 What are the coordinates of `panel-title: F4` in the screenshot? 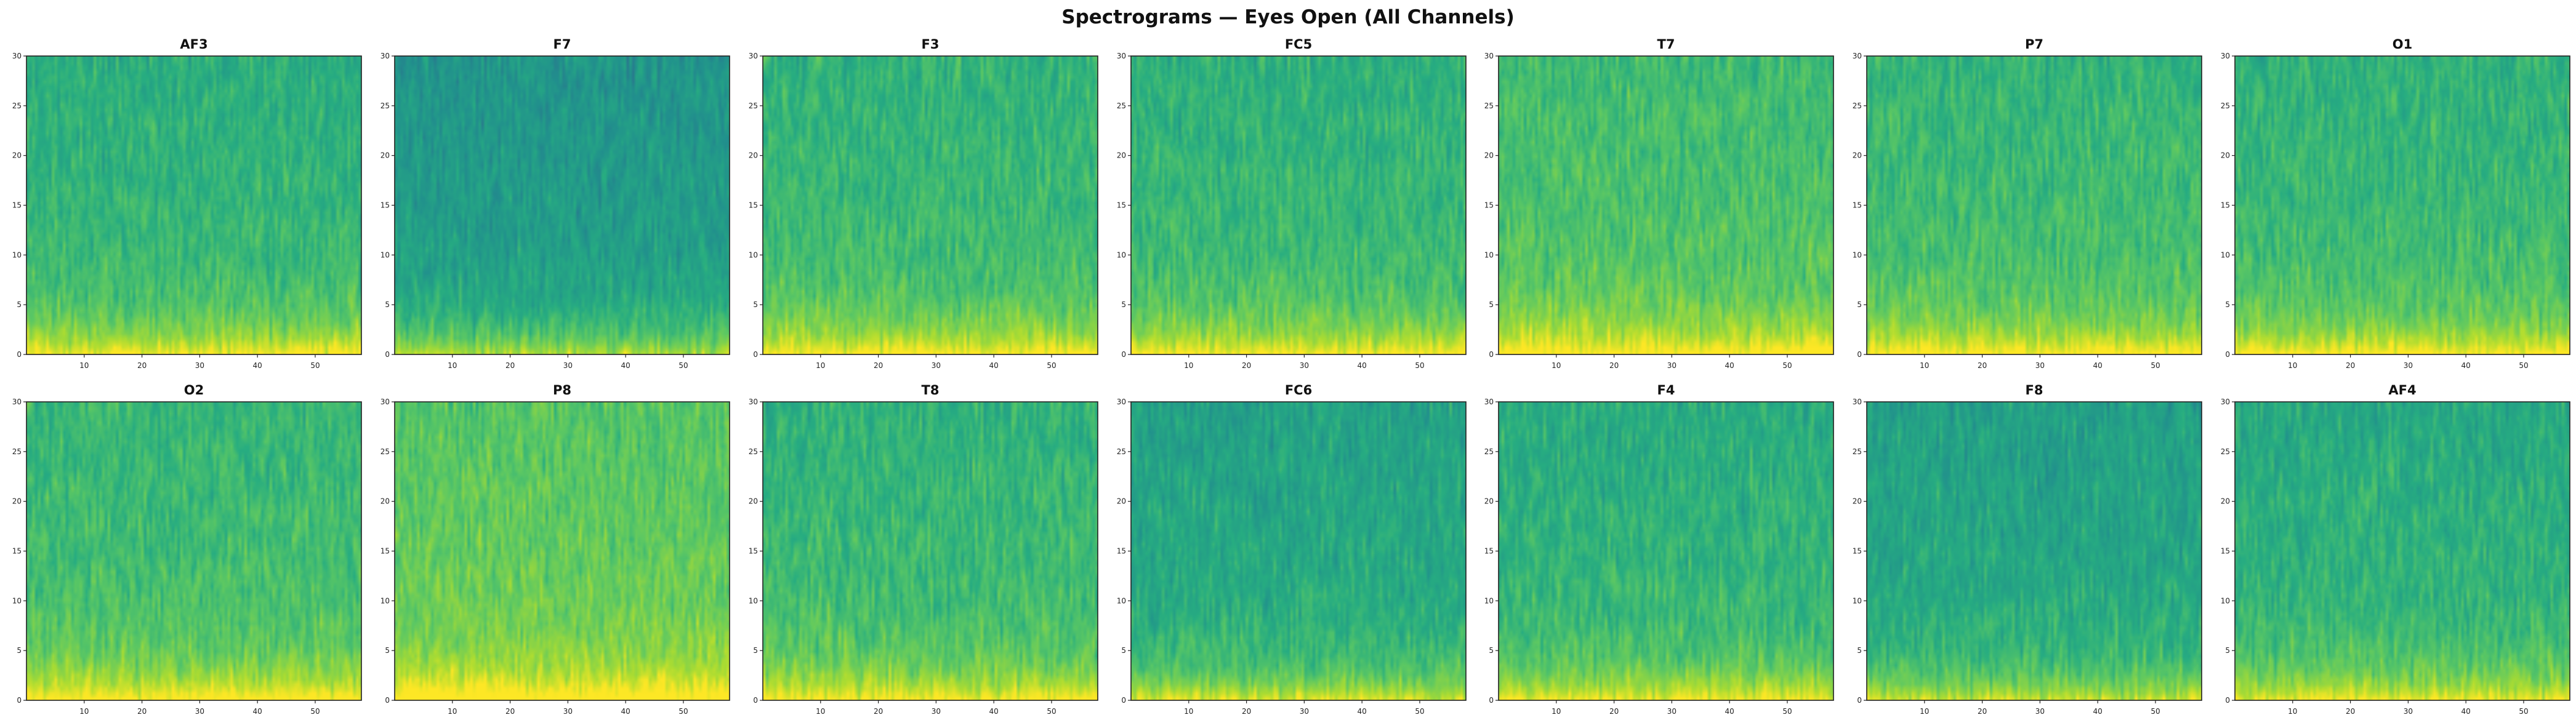 It's located at (1666, 390).